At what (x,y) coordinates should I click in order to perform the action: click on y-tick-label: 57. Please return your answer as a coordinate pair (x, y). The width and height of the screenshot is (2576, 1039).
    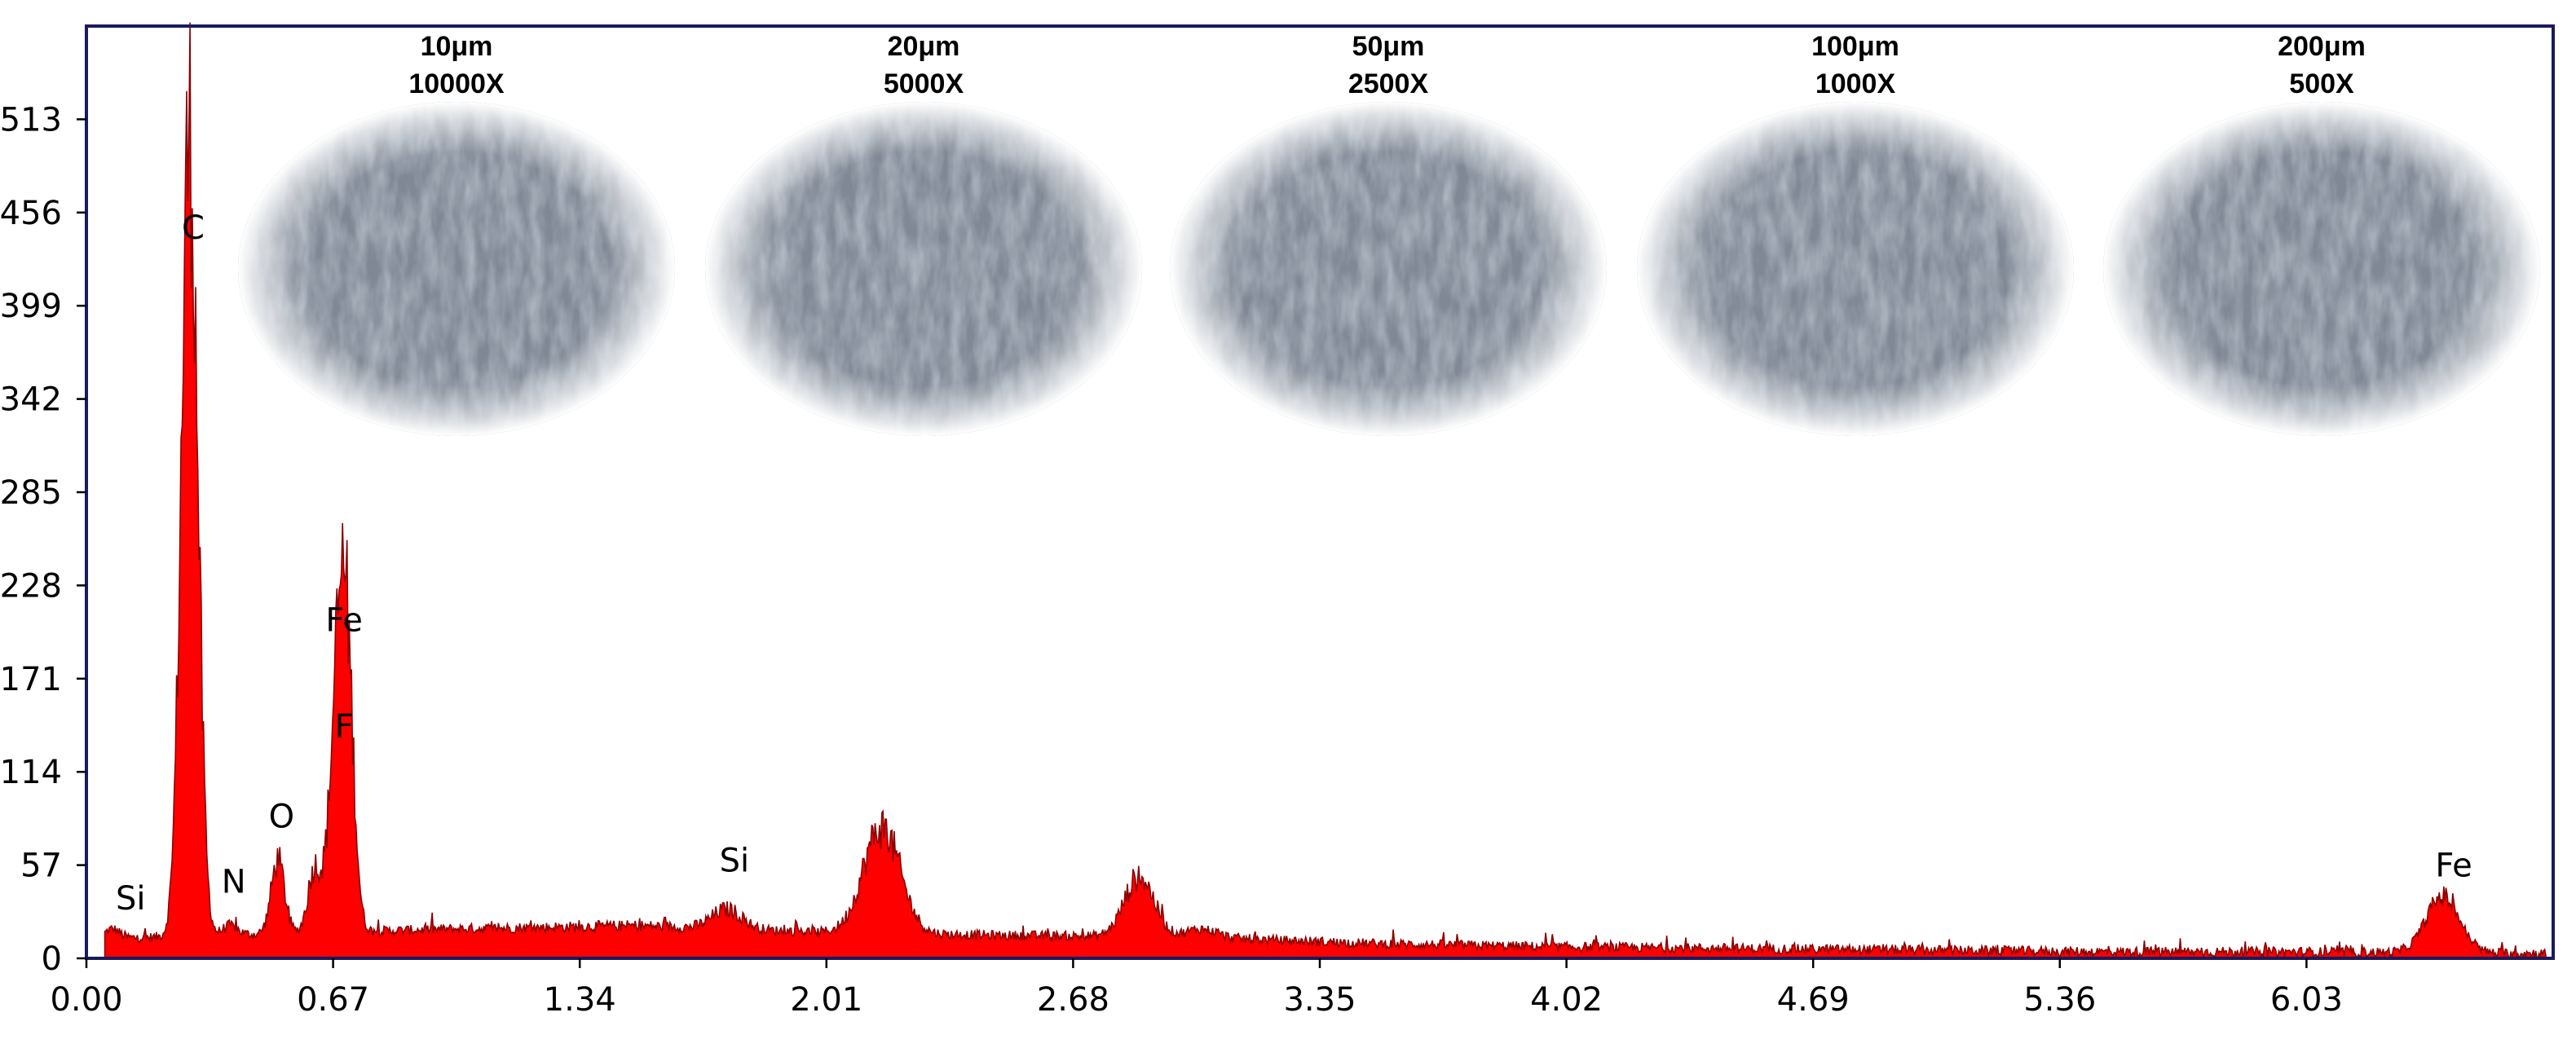
    Looking at the image, I should click on (41, 866).